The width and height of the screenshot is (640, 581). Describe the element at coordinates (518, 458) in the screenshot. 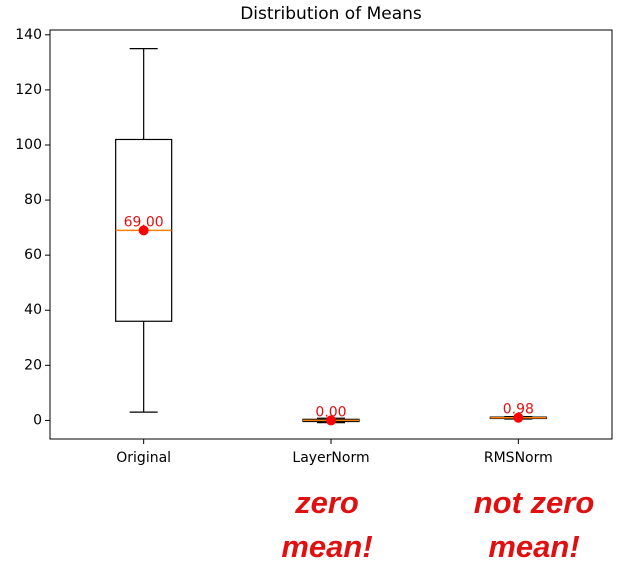

I see `x-tick-label: RMSNorm` at that location.